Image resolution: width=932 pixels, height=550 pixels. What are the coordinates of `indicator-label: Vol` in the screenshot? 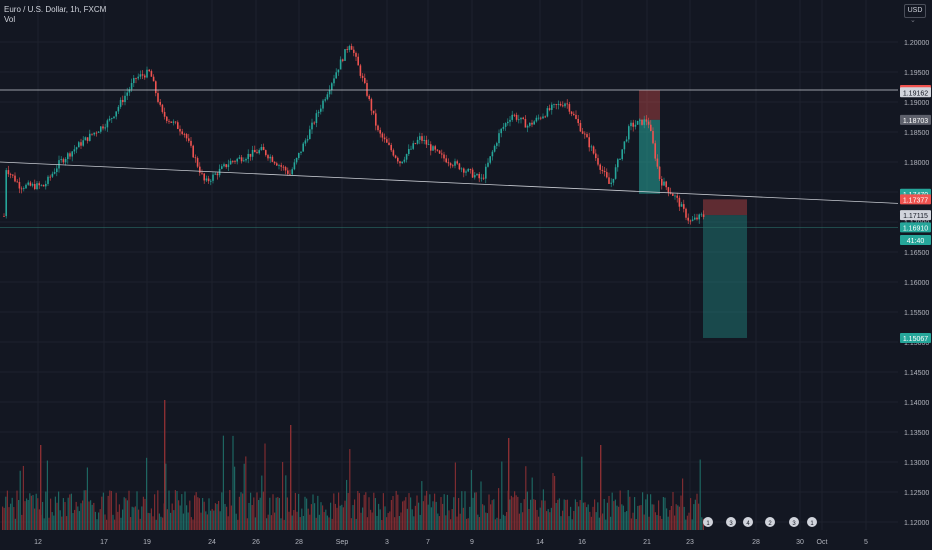 It's located at (55, 20).